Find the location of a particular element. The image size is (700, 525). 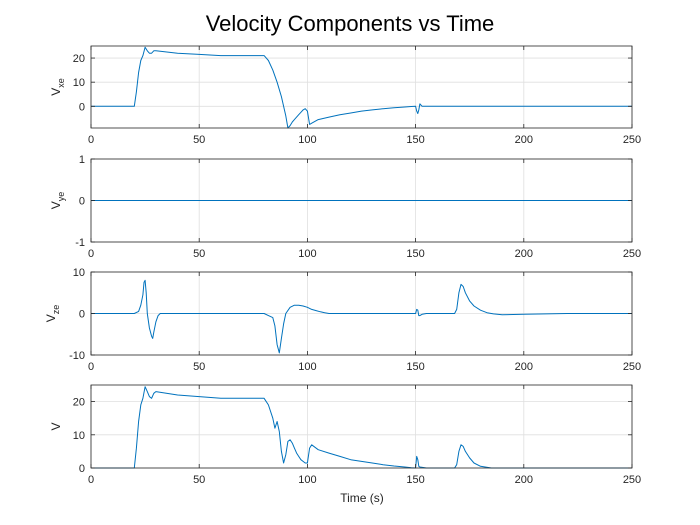

y-axis-label: V is located at coordinates (56, 426).